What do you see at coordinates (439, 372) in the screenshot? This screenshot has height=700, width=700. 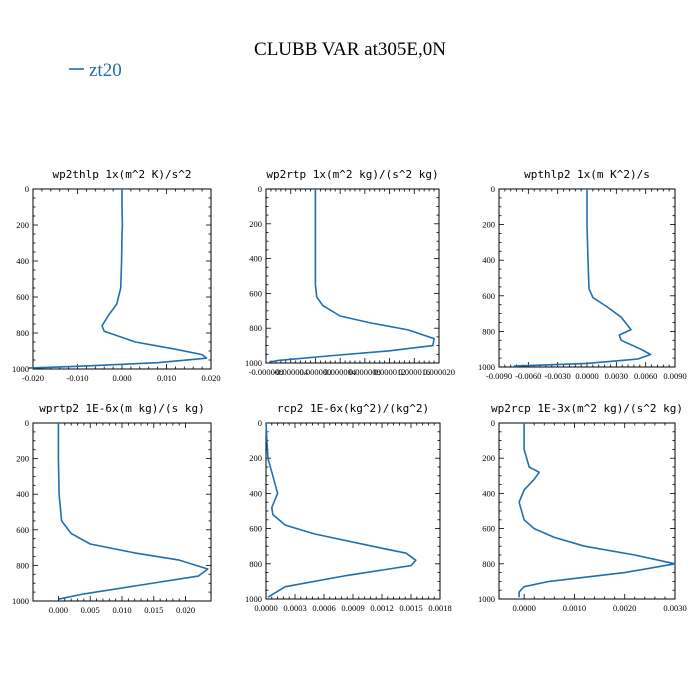 I see `x-tick-label: 0.000020` at bounding box center [439, 372].